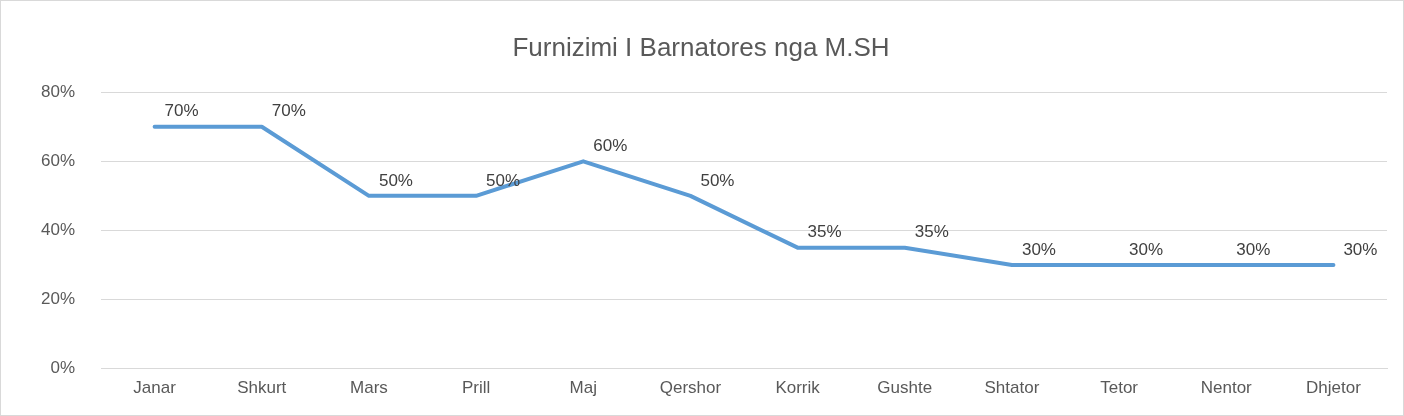 This screenshot has height=416, width=1404. What do you see at coordinates (58, 230) in the screenshot?
I see `y-tick-label: 40%` at bounding box center [58, 230].